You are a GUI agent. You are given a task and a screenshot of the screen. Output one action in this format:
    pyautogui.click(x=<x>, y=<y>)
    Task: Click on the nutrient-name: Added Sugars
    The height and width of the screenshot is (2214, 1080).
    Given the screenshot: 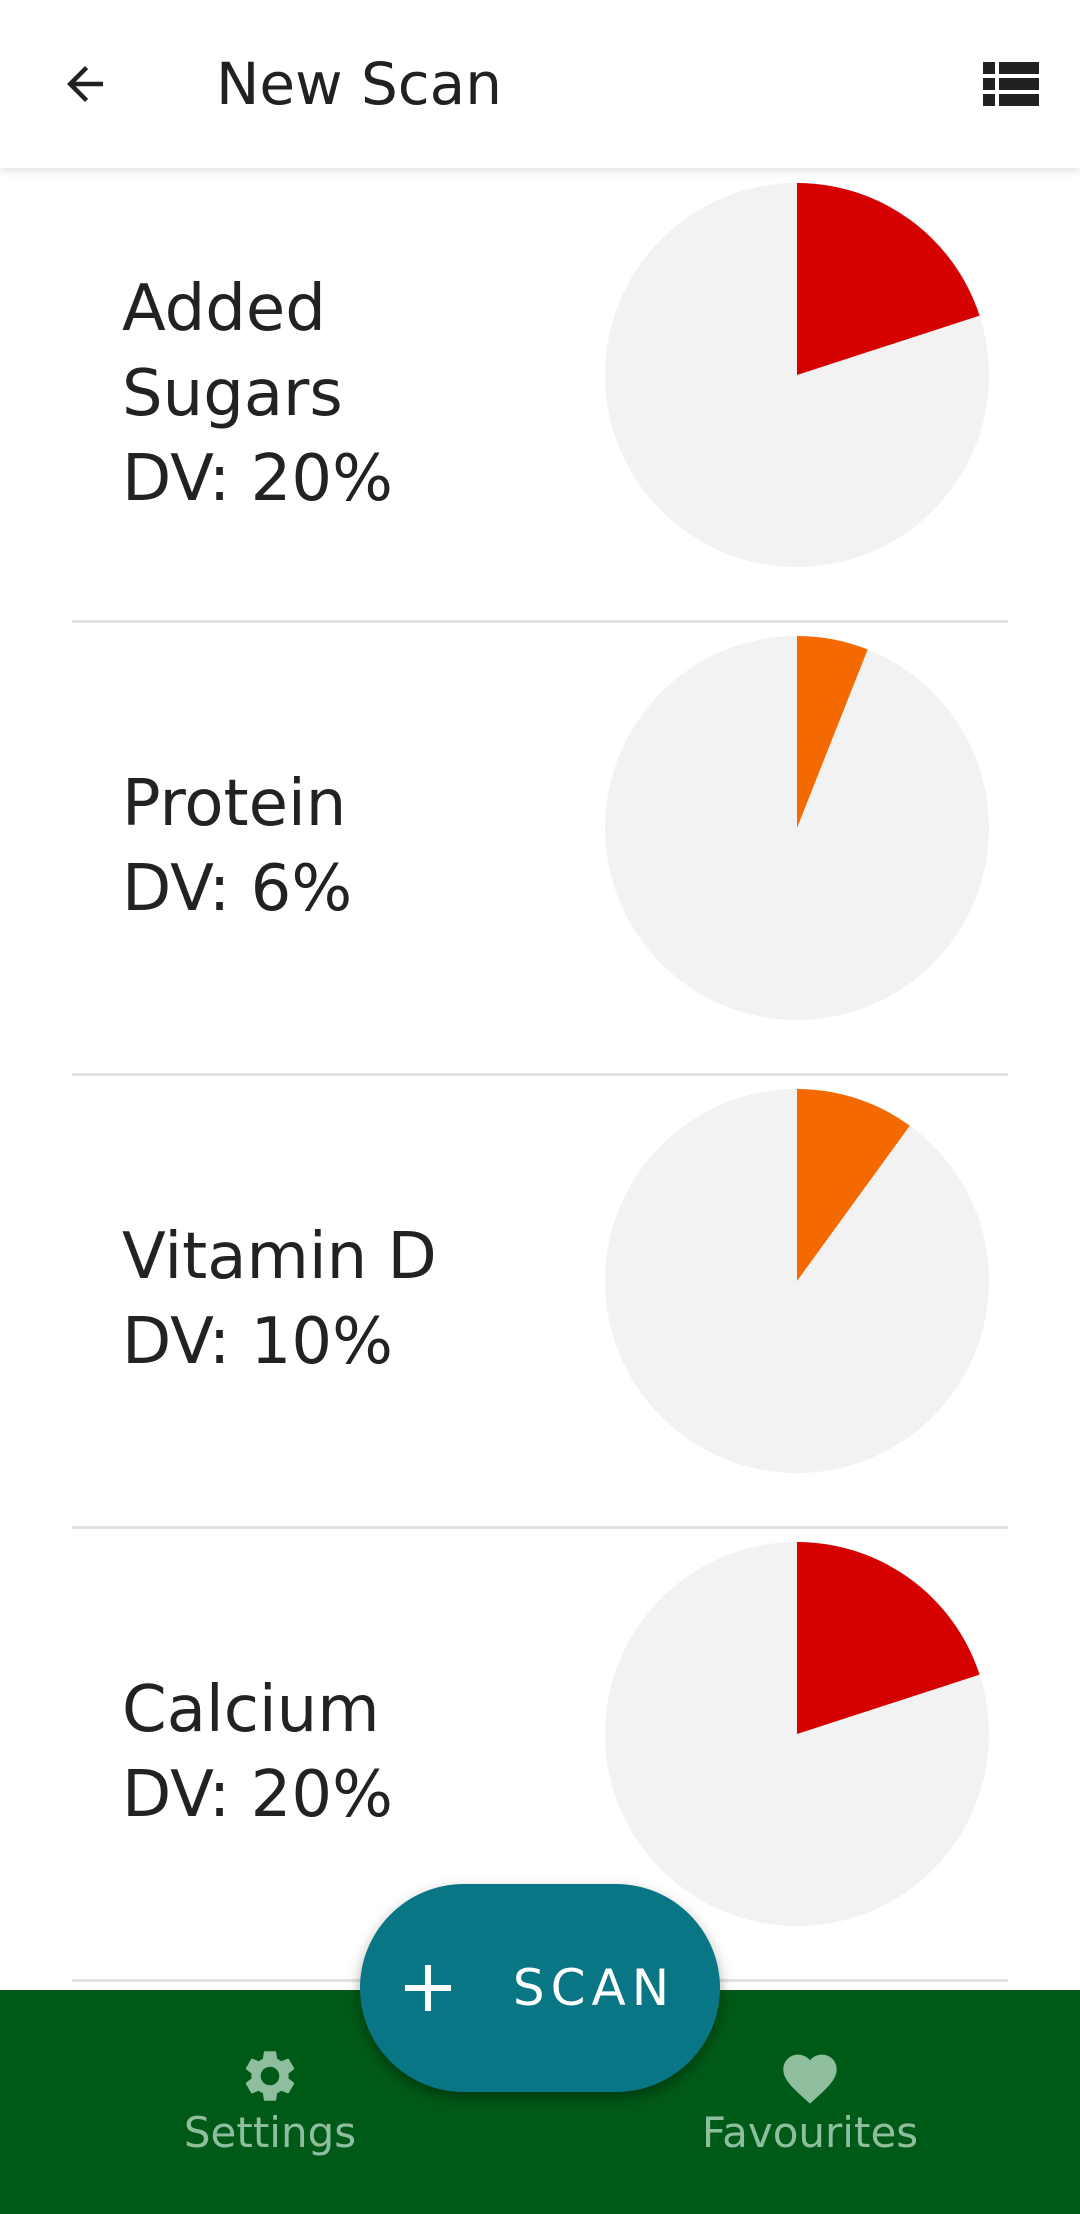 What is the action you would take?
    pyautogui.click(x=232, y=351)
    